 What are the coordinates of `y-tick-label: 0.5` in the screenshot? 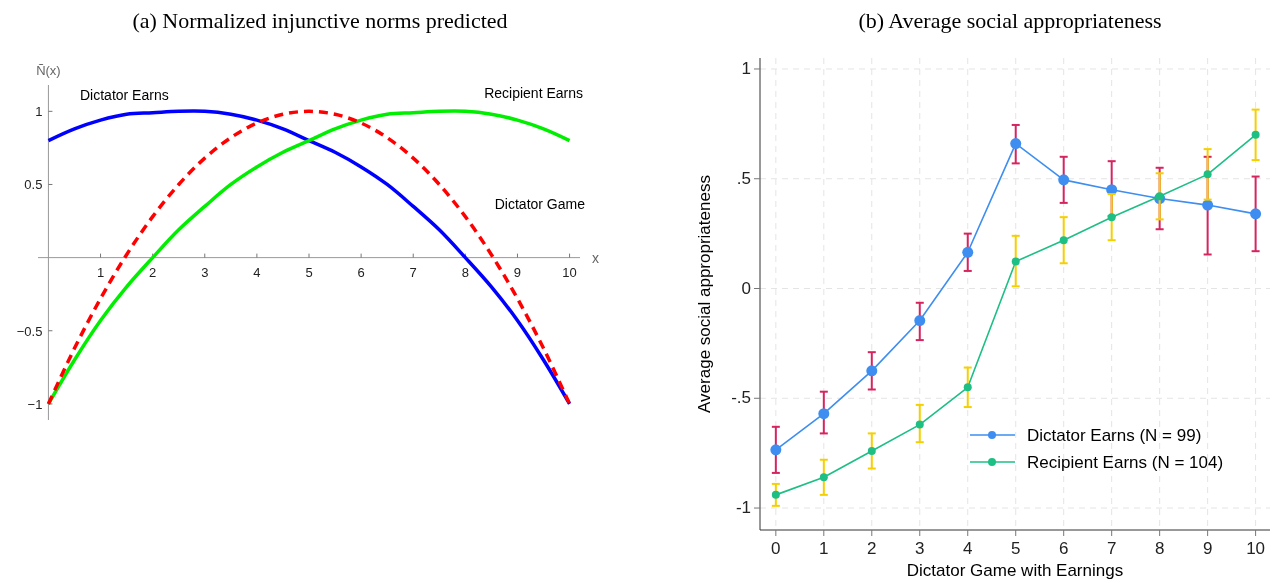 It's located at (33, 185).